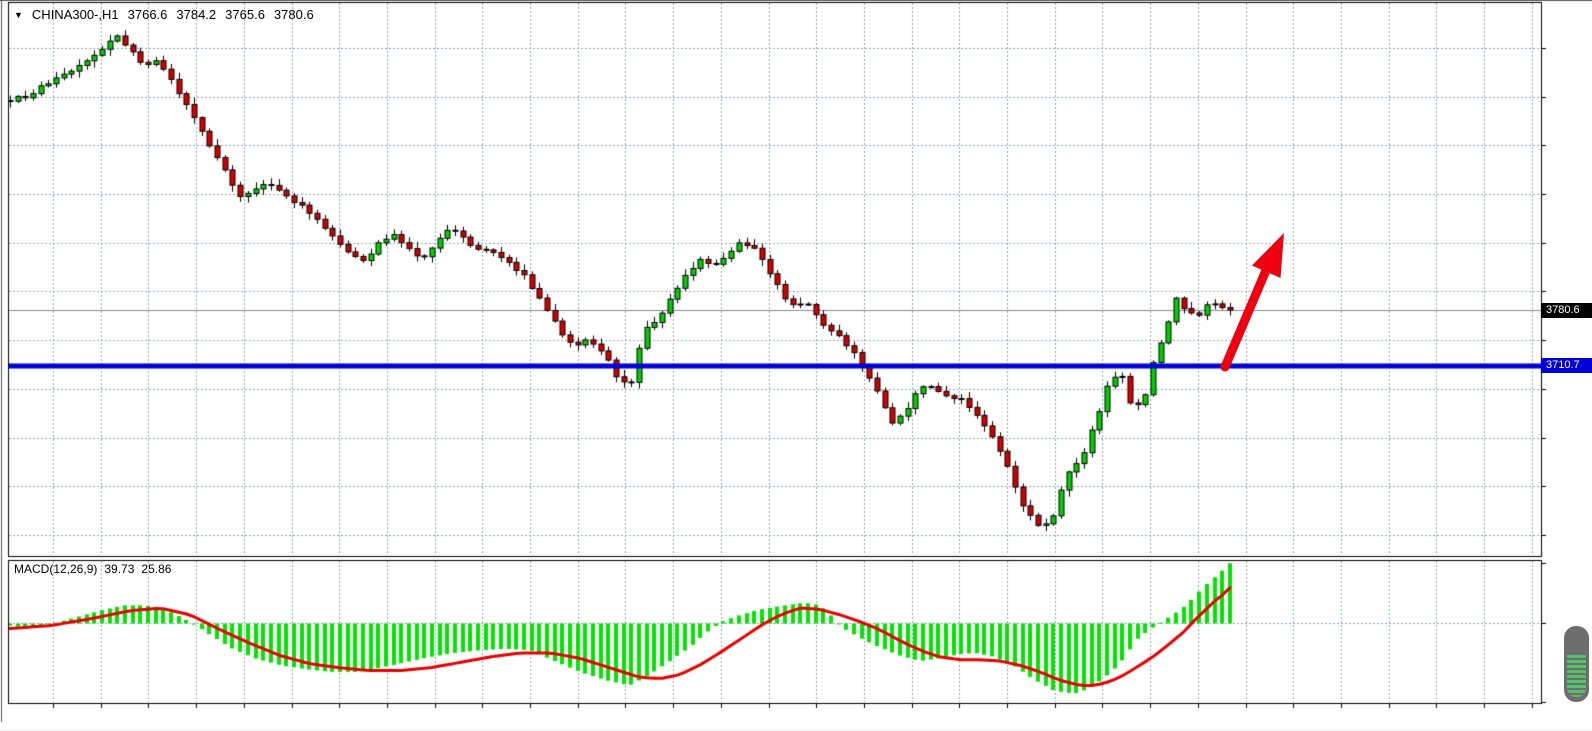  What do you see at coordinates (293, 14) in the screenshot?
I see `ohlc-close-value: 3780.6` at bounding box center [293, 14].